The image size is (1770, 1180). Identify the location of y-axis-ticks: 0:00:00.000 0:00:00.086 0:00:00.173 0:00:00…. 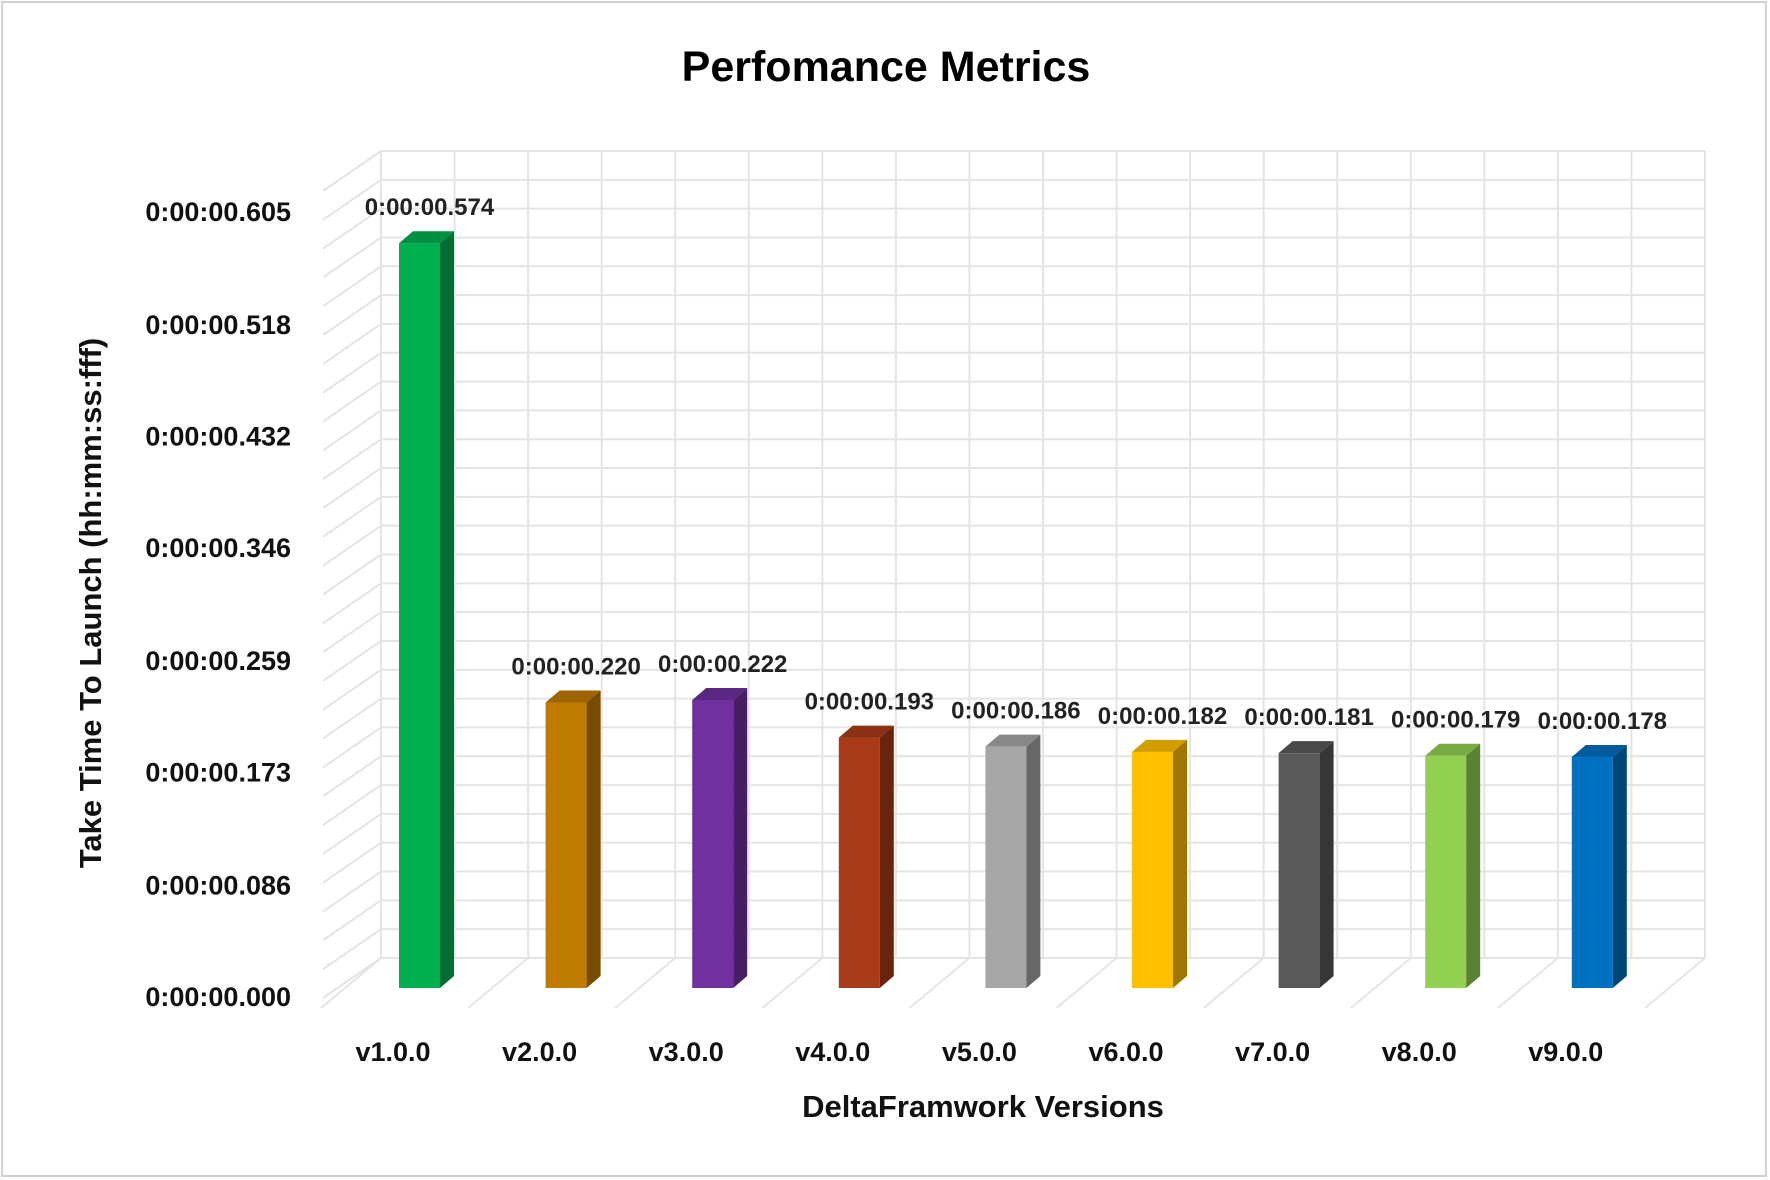
(218, 604).